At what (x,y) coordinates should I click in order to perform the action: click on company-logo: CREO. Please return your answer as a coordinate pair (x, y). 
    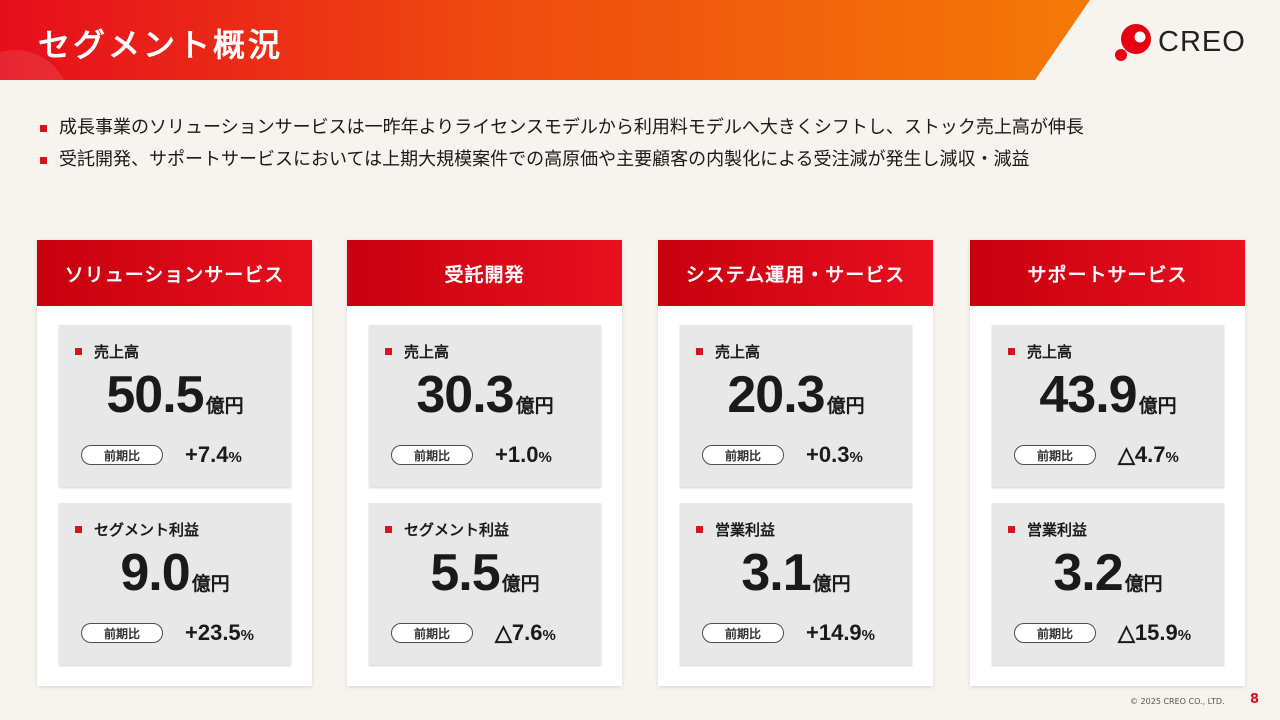
    Looking at the image, I should click on (1179, 42).